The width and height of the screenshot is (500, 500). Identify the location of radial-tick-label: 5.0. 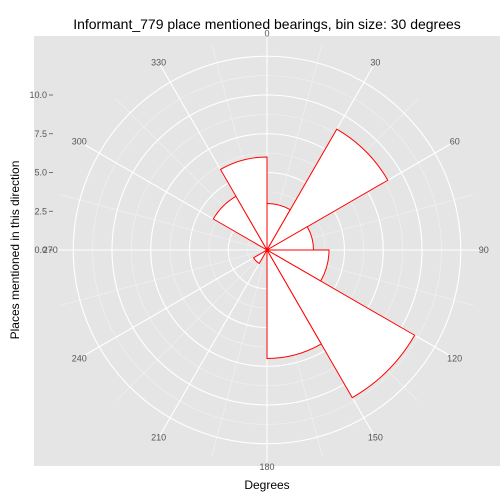
(40, 173).